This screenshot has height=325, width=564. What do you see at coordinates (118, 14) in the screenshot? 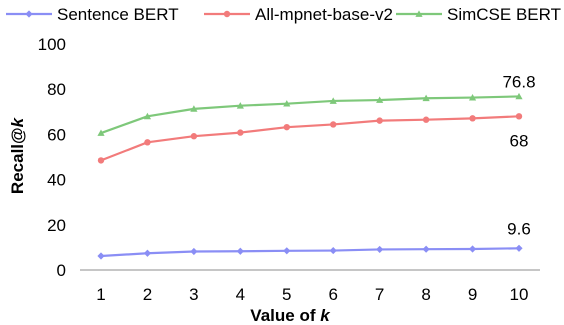
I see `legend-label: Sentence BERT` at bounding box center [118, 14].